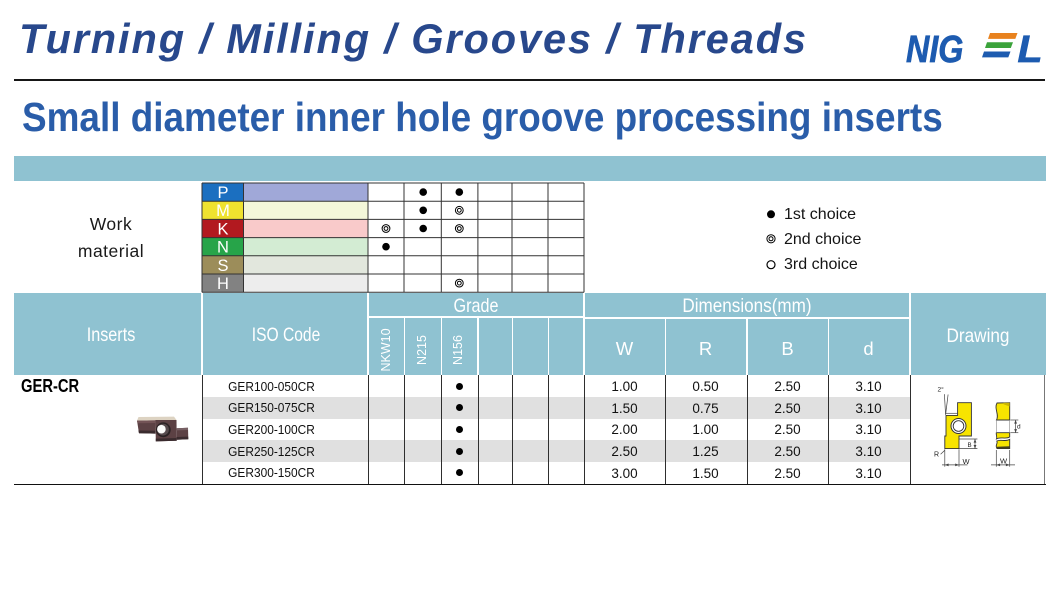 This screenshot has height=600, width=1060. What do you see at coordinates (934, 50) in the screenshot?
I see `svg-text: NIG` at bounding box center [934, 50].